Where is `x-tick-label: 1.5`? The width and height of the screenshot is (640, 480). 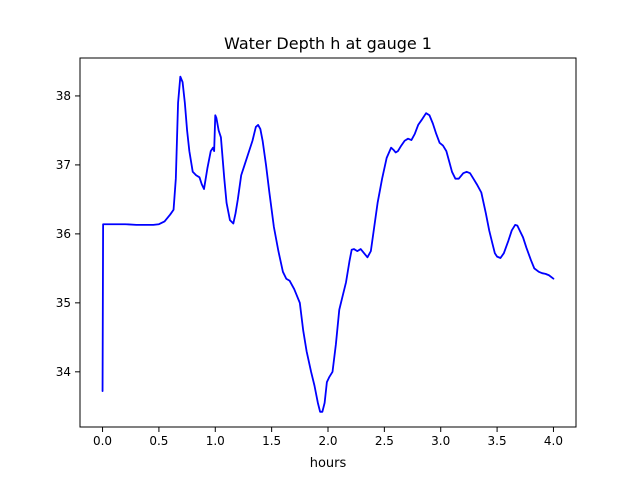
x-tick-label: 1.5 is located at coordinates (271, 441).